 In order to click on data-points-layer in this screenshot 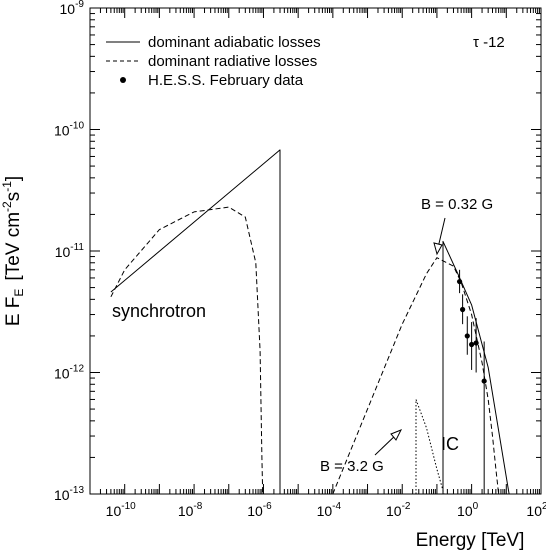, I will do `click(471, 381)`.